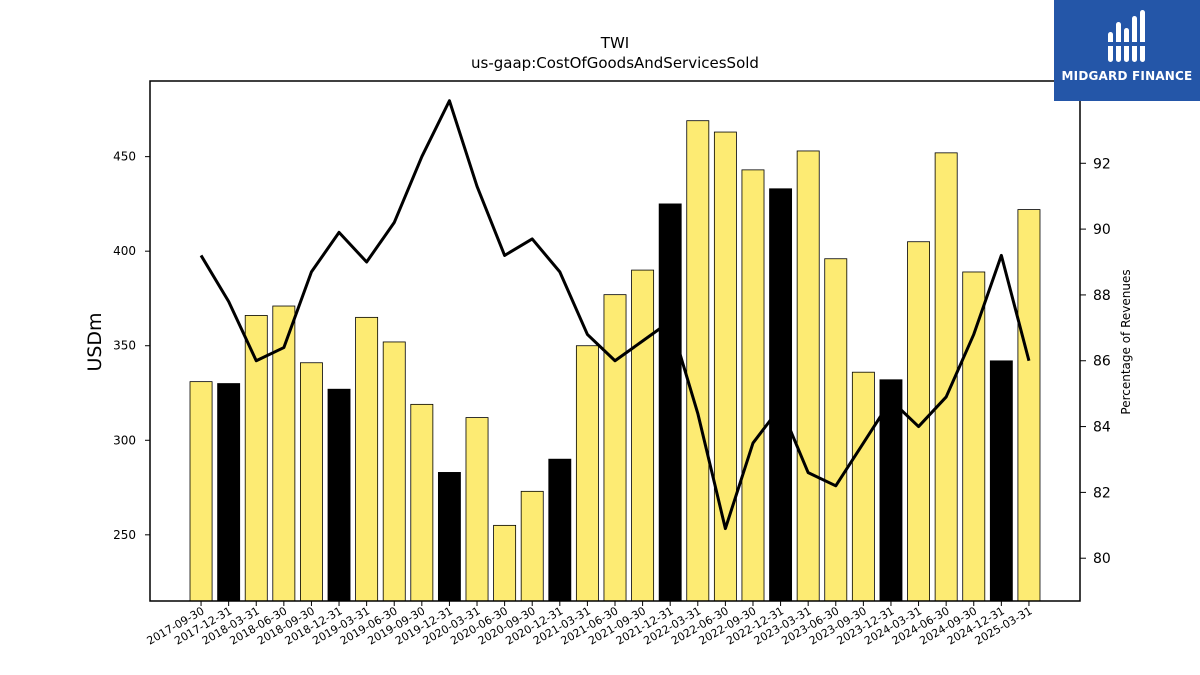 The height and width of the screenshot is (675, 1200). Describe the element at coordinates (124, 251) in the screenshot. I see `y-tick-label: 400` at that location.